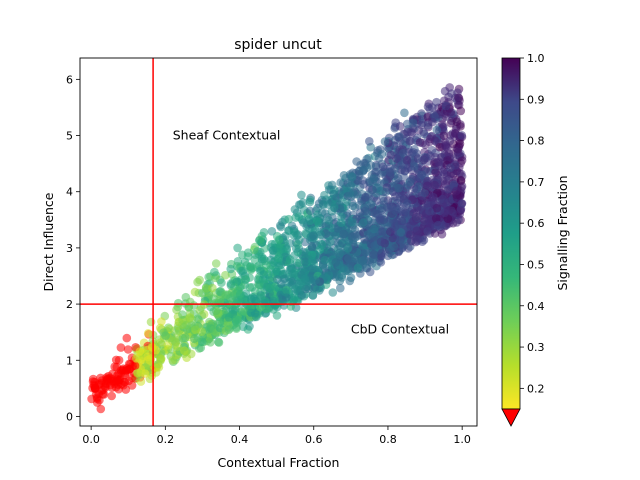 Image resolution: width=640 pixels, height=480 pixels. I want to click on x-axis-ticks: 0.0 0.2 0.4 0.6 0.8 1.0, so click(276, 436).